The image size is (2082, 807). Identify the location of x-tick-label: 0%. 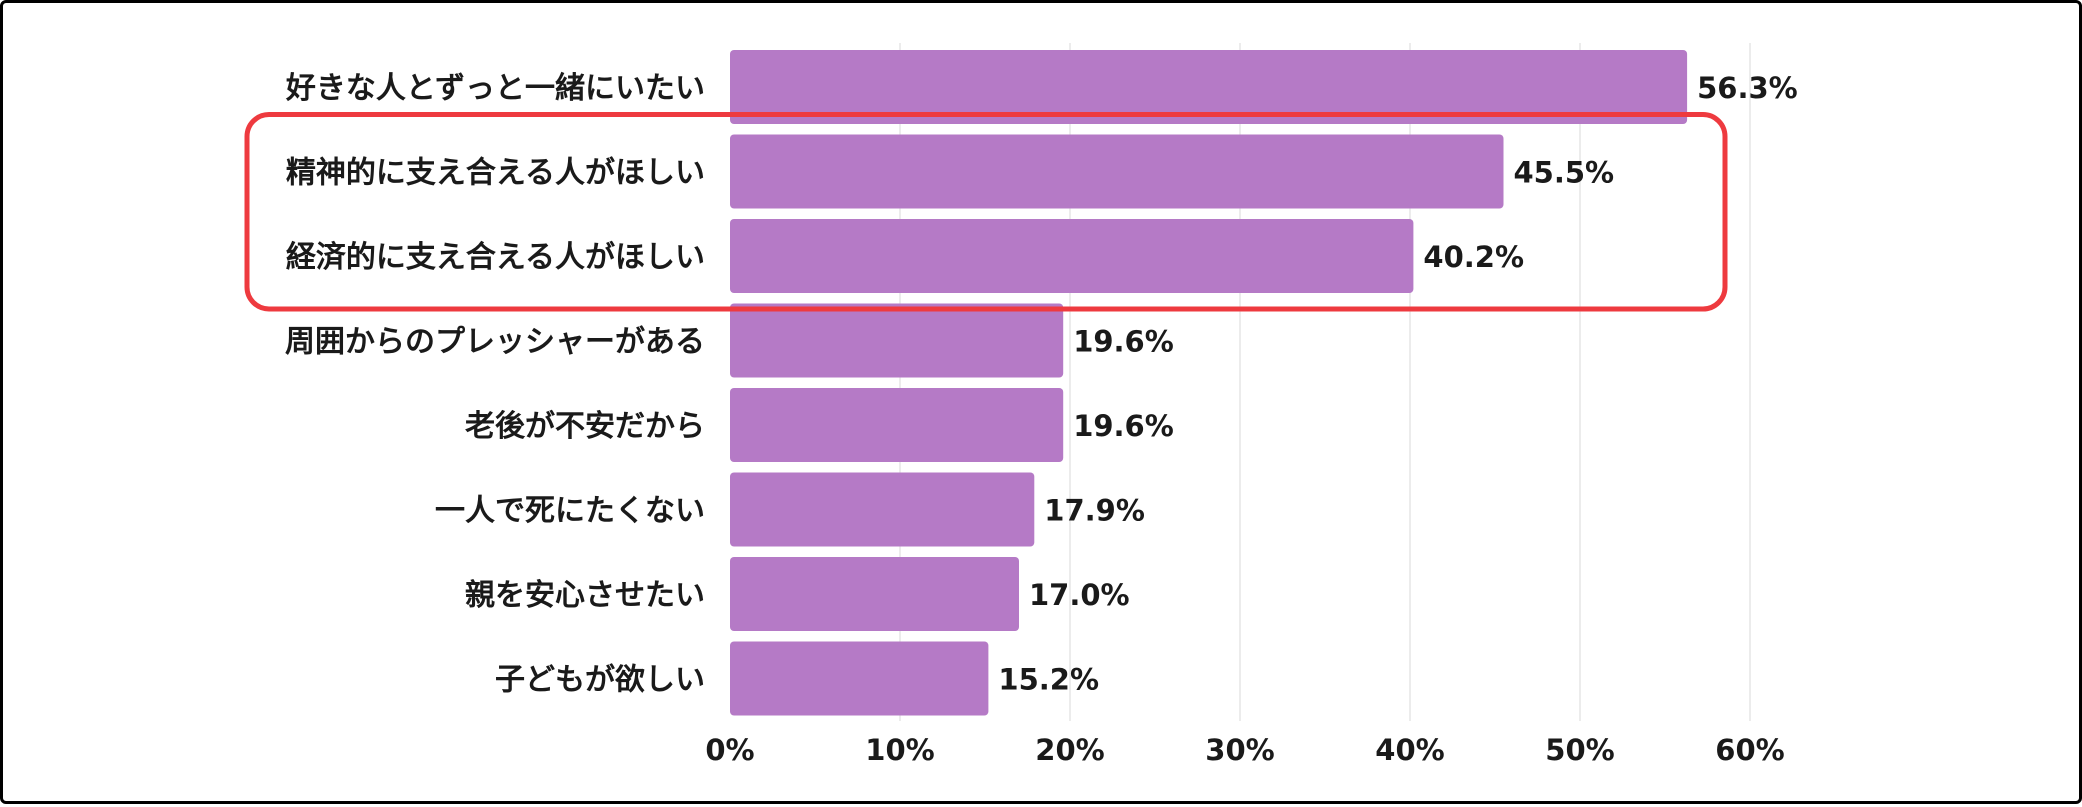
(729, 750).